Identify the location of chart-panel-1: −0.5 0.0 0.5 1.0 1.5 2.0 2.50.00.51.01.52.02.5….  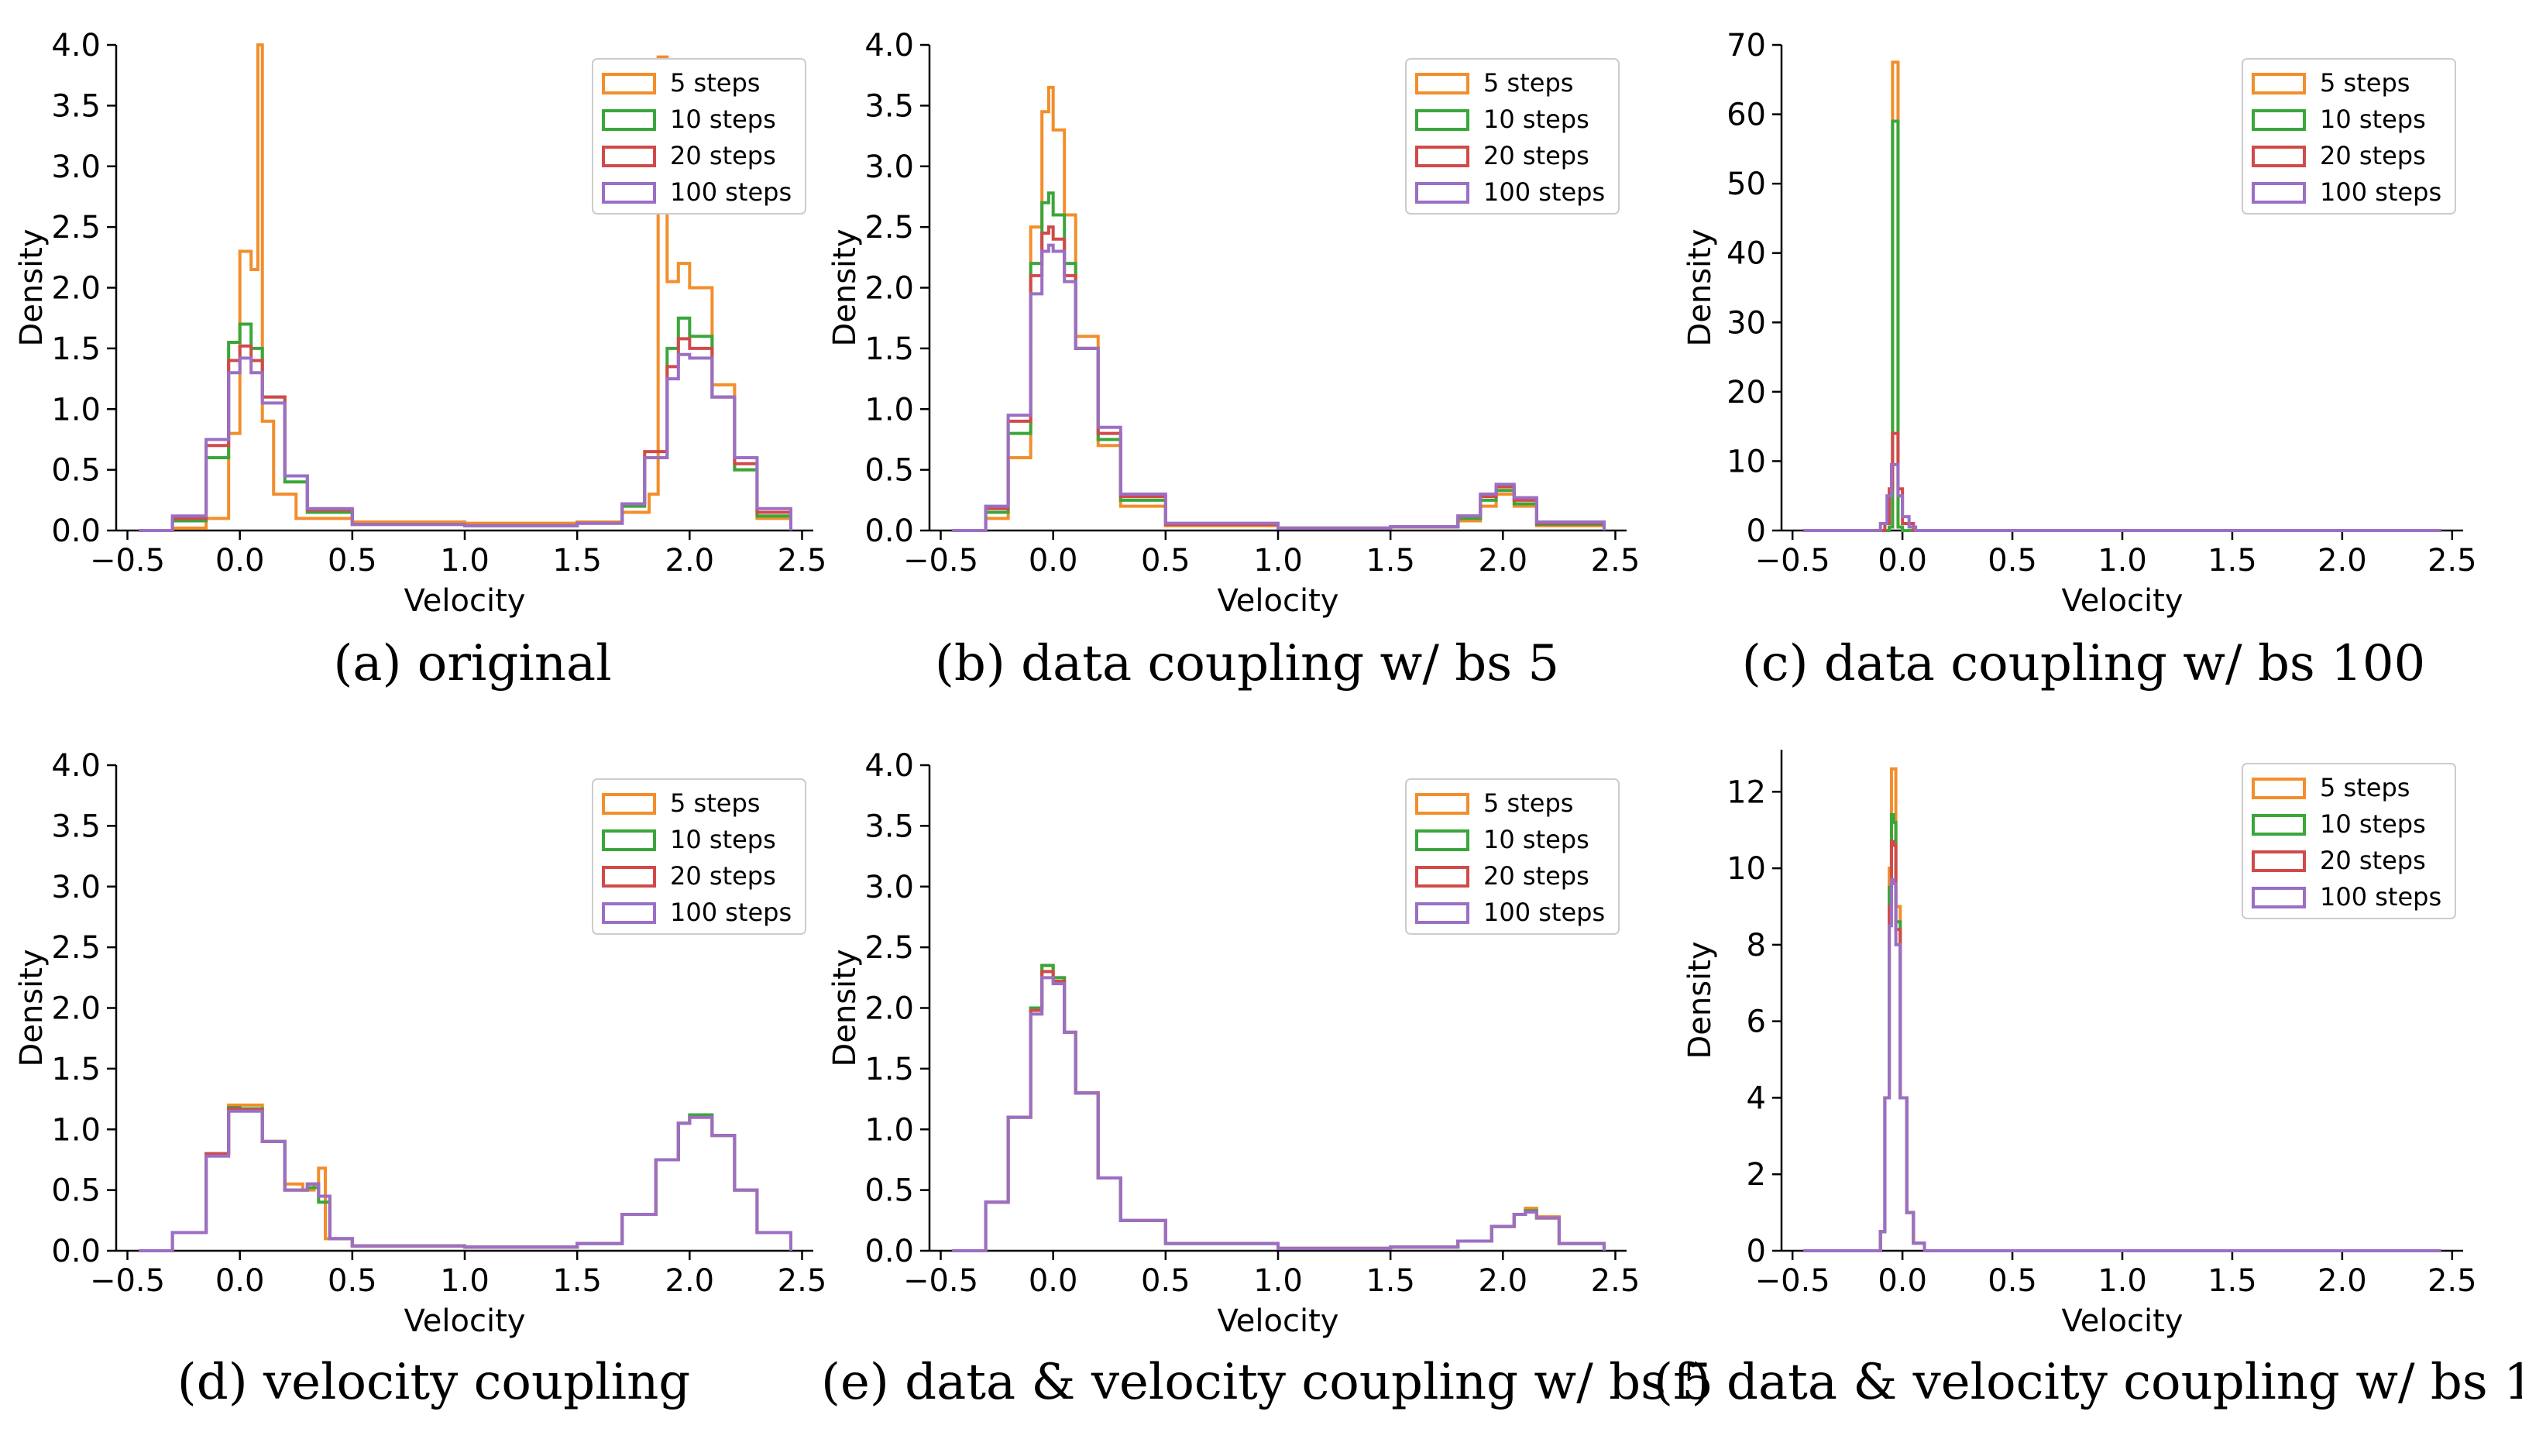
(1234, 323).